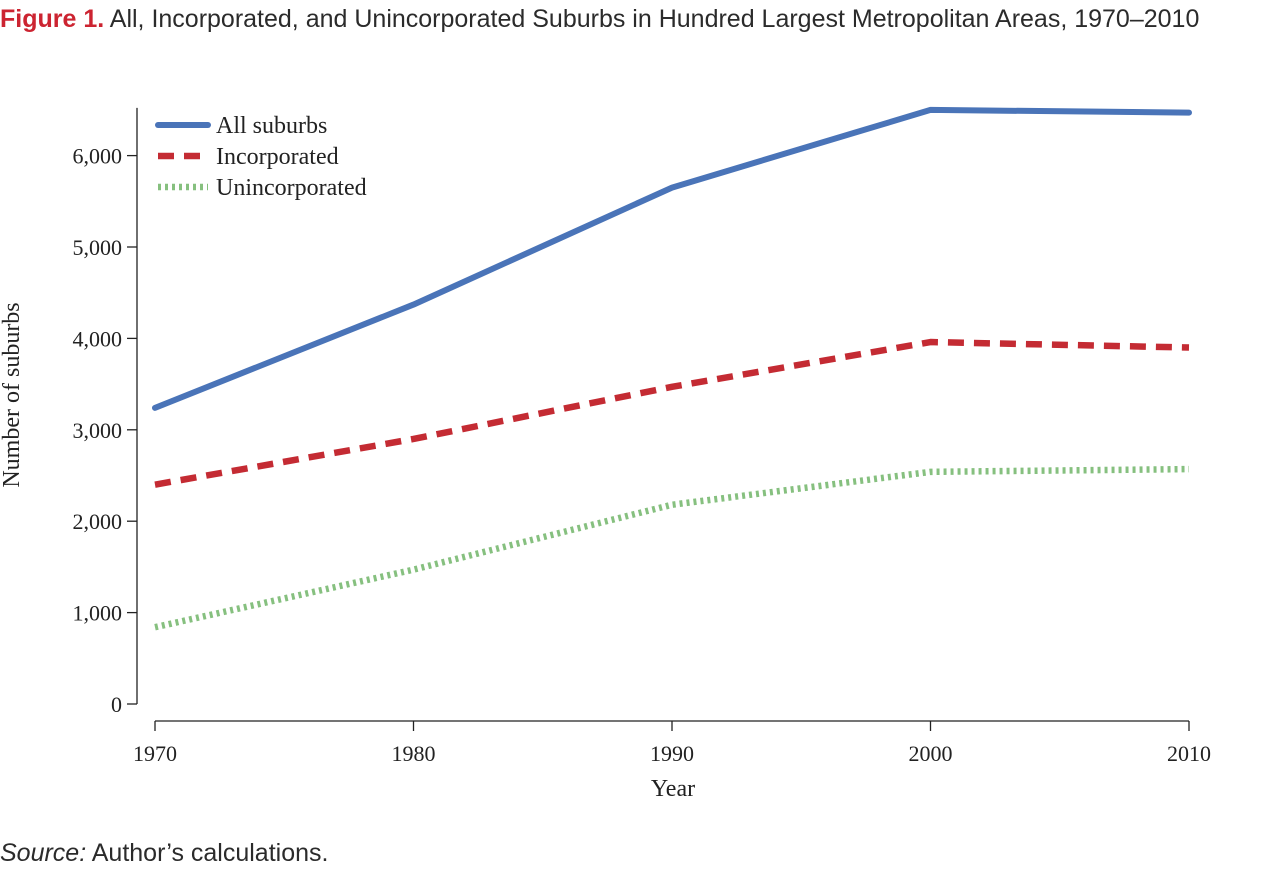 This screenshot has width=1280, height=870. What do you see at coordinates (1189, 753) in the screenshot?
I see `x-tick-label: 2010` at bounding box center [1189, 753].